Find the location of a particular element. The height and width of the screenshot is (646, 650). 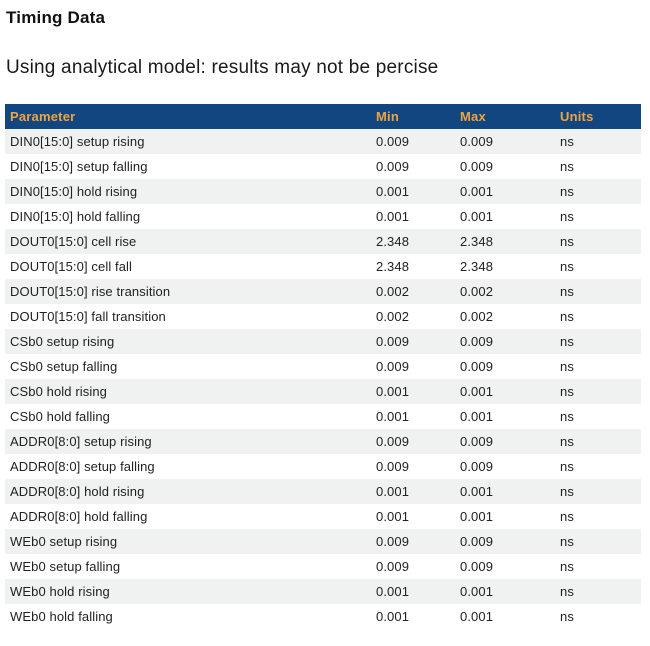

column-header-min: Min is located at coordinates (413, 116).